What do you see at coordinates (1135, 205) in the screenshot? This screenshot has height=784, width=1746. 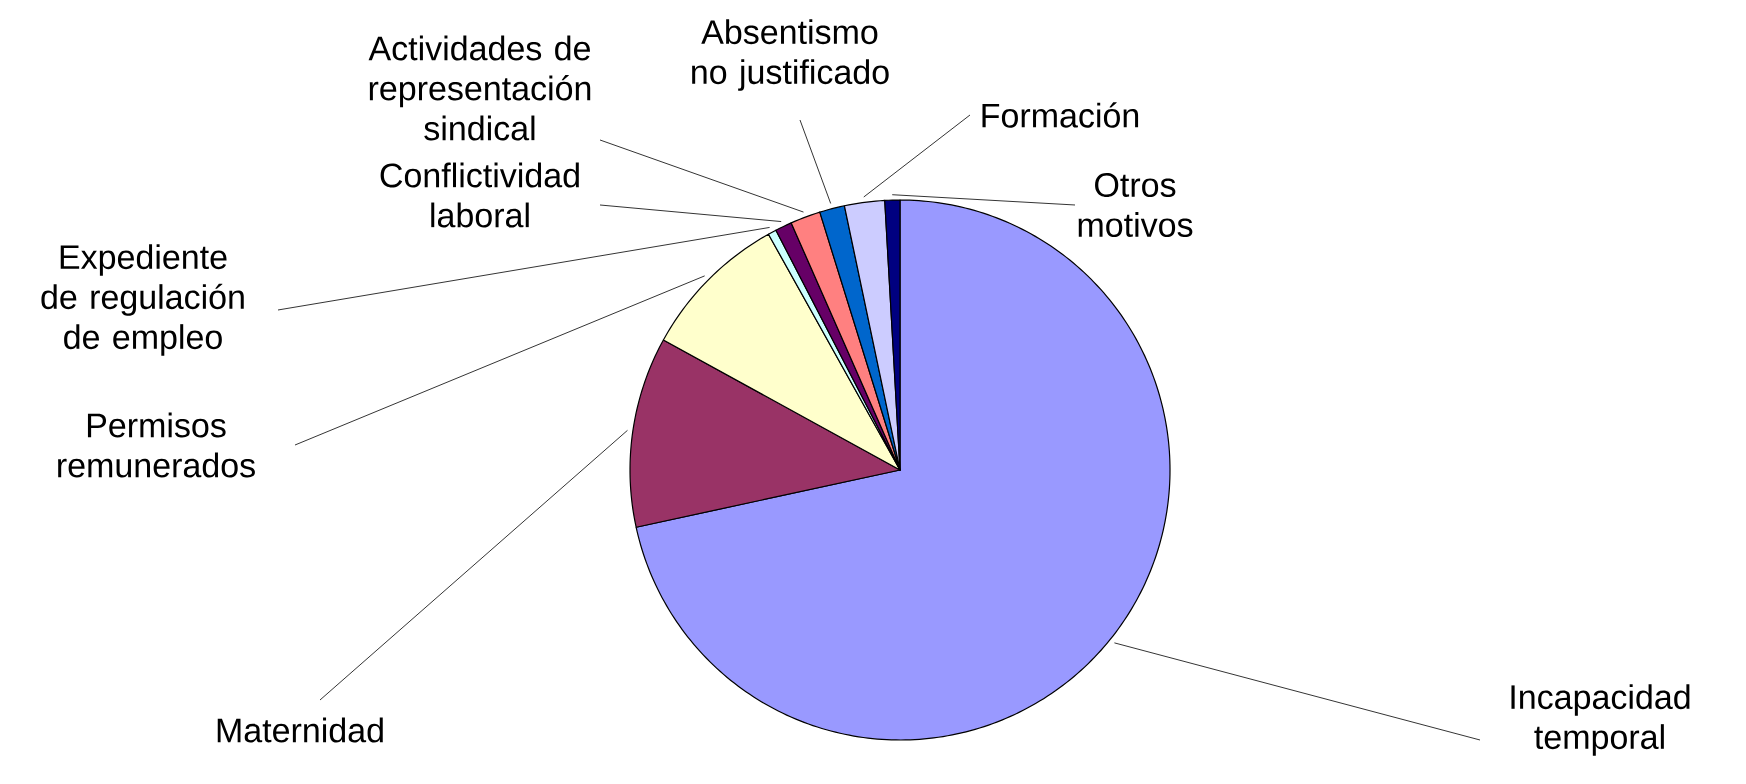 I see `slice-label: Otros motivos` at bounding box center [1135, 205].